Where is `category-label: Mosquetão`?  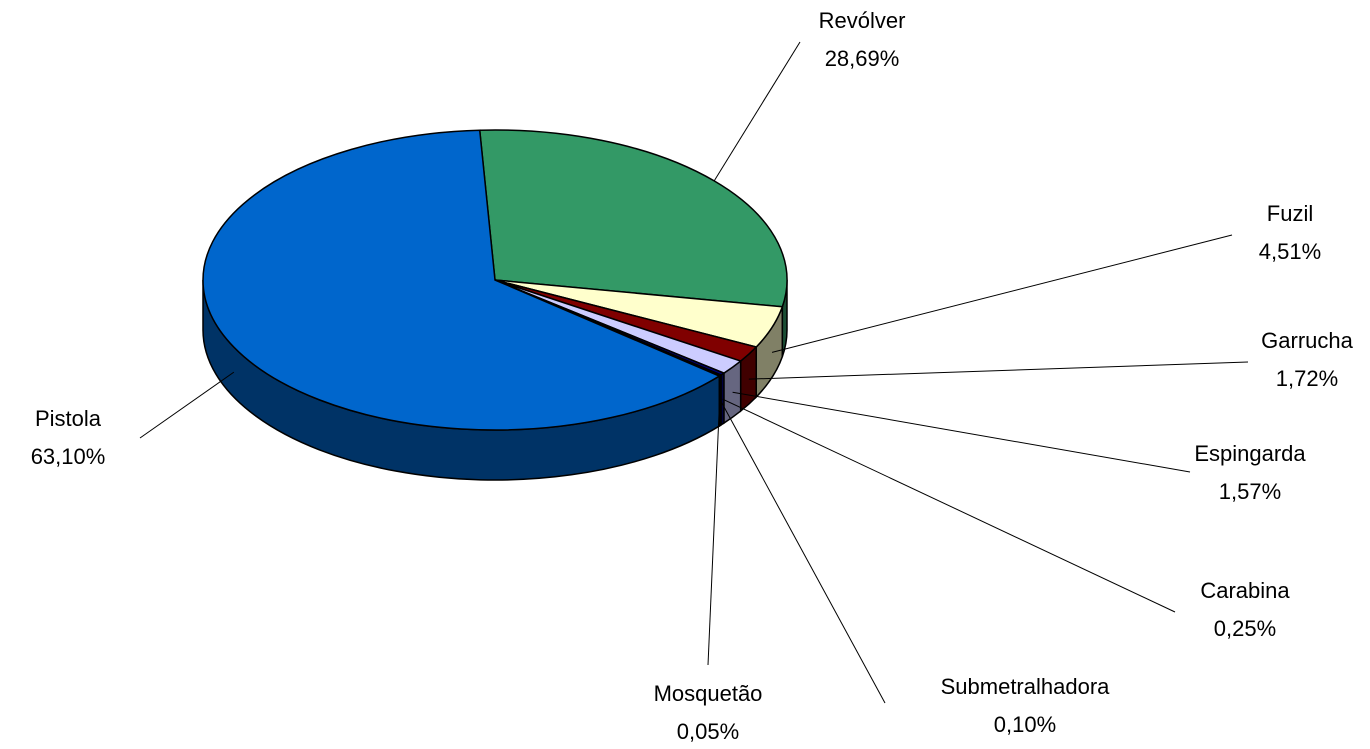
category-label: Mosquetão is located at coordinates (708, 693).